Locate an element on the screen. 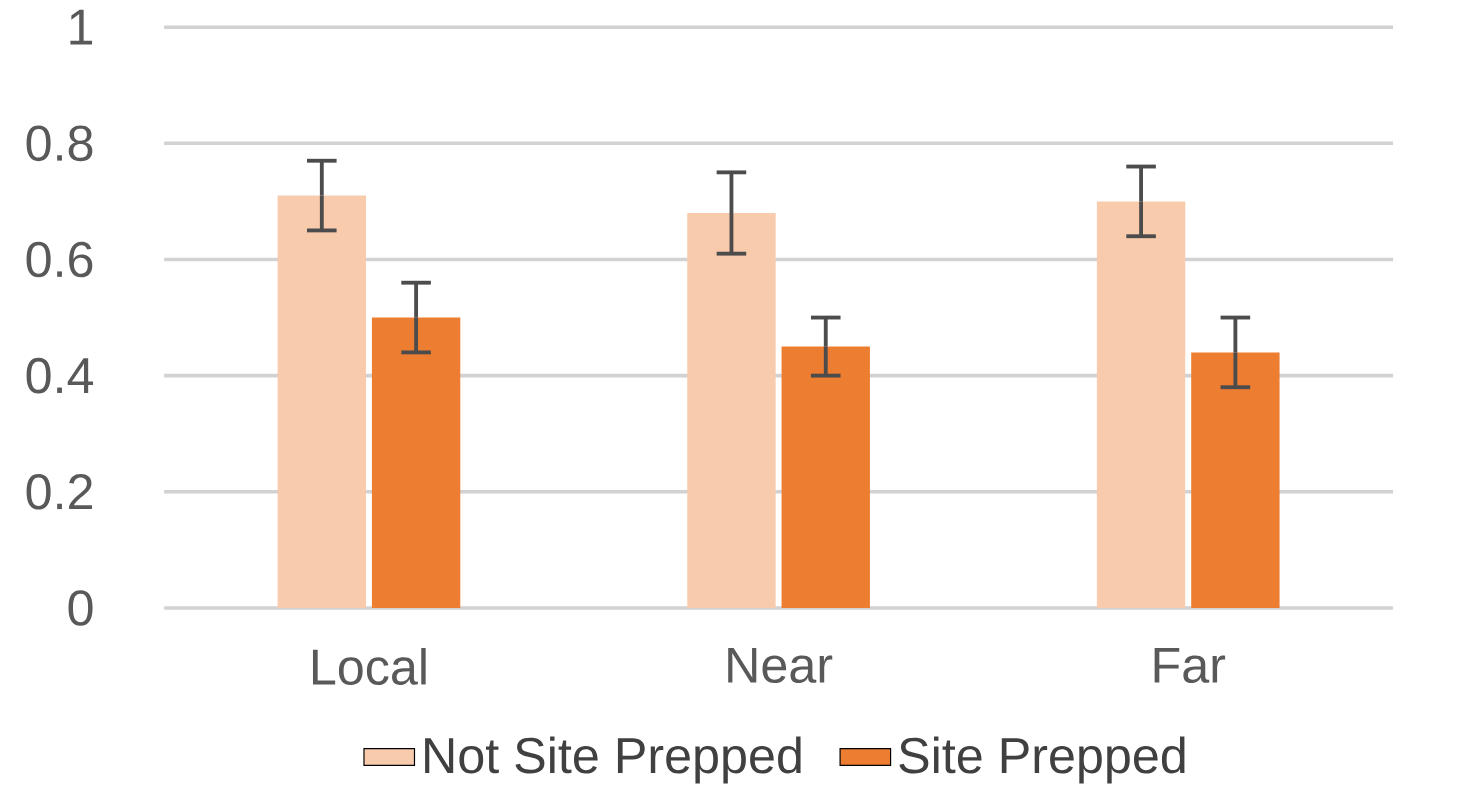 The height and width of the screenshot is (789, 1473). x-tick-label: Local is located at coordinates (369, 666).